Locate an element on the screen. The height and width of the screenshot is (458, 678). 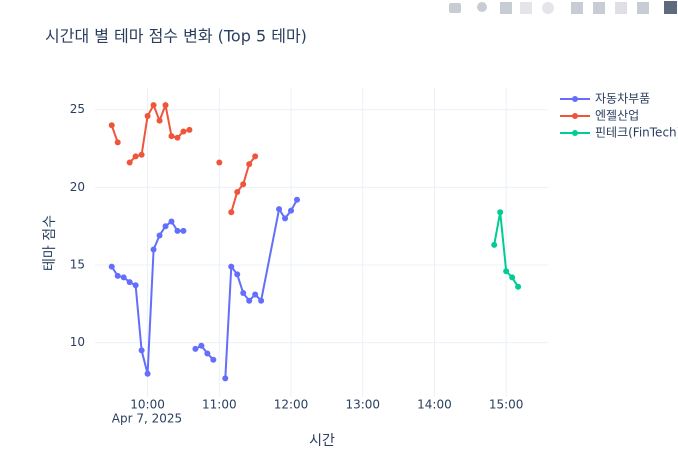
x-tick-label: 15:00 is located at coordinates (506, 405).